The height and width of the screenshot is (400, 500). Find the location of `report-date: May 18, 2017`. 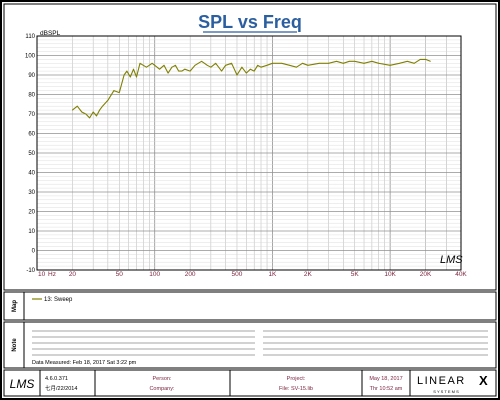

report-date: May 18, 2017 is located at coordinates (385, 379).